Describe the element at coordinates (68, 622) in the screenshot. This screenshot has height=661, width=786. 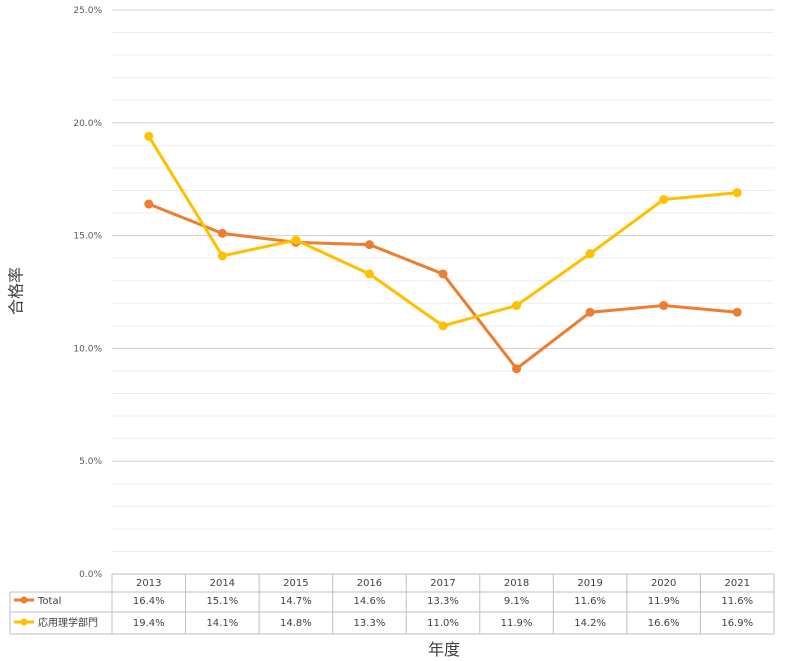
I see `legend-label: 応用理学部門` at that location.